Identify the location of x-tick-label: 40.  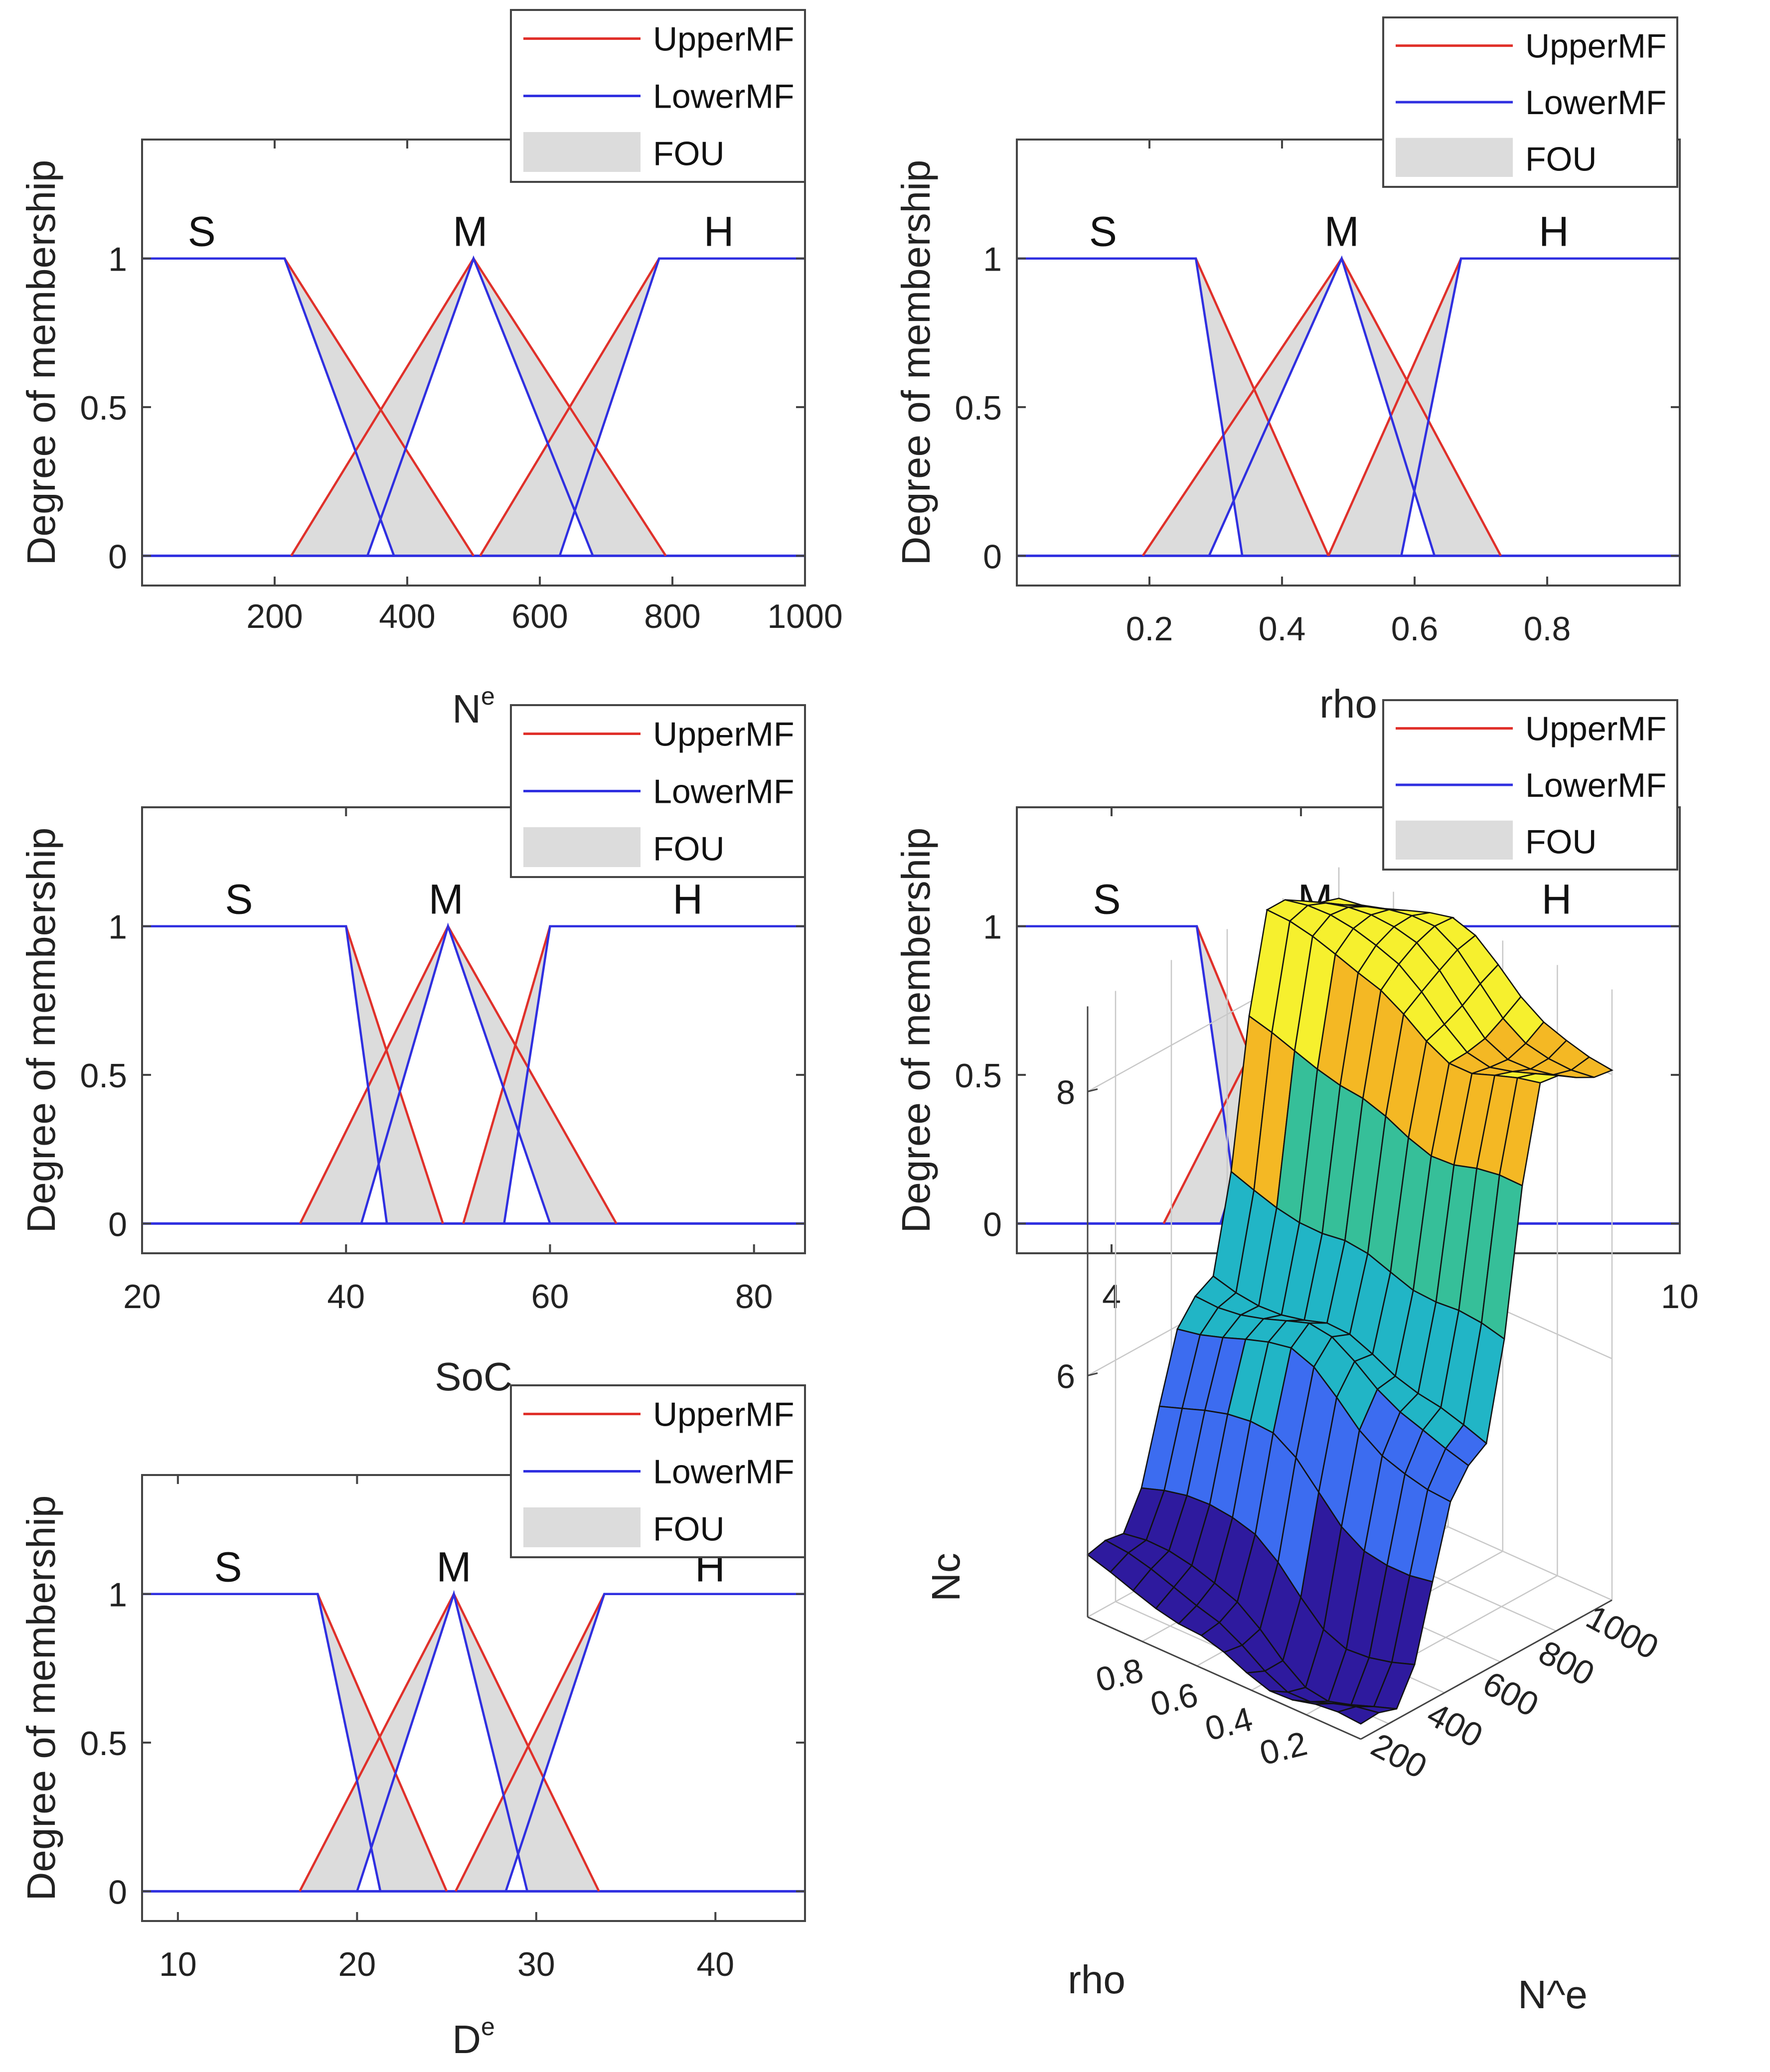
(346, 1297).